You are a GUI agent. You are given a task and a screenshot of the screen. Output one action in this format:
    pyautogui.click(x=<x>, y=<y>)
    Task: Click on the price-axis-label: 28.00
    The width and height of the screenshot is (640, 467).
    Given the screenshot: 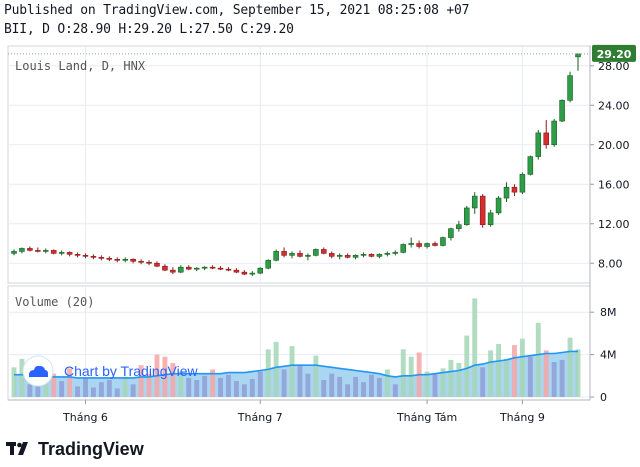 What is the action you would take?
    pyautogui.click(x=614, y=66)
    